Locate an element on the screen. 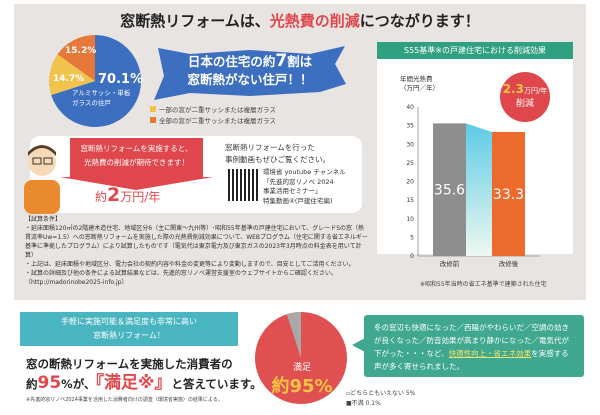  saving-amount: 約2万円/年 is located at coordinates (128, 195).